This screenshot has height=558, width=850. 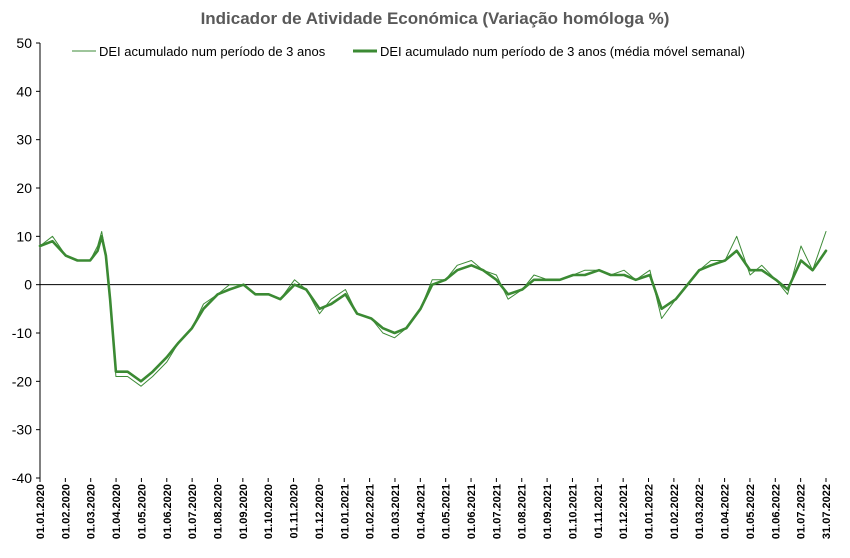 I want to click on y-tick-label: -30, so click(x=22, y=430).